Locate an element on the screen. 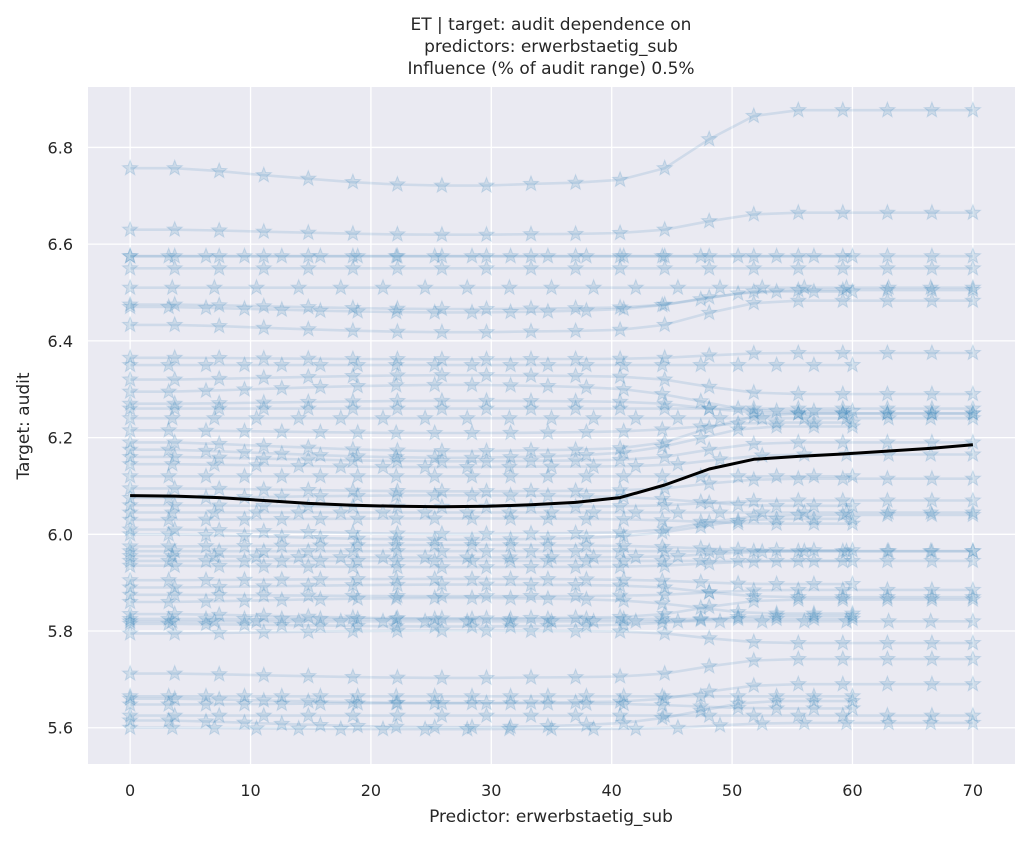  x-tick-label: 40 is located at coordinates (612, 790).